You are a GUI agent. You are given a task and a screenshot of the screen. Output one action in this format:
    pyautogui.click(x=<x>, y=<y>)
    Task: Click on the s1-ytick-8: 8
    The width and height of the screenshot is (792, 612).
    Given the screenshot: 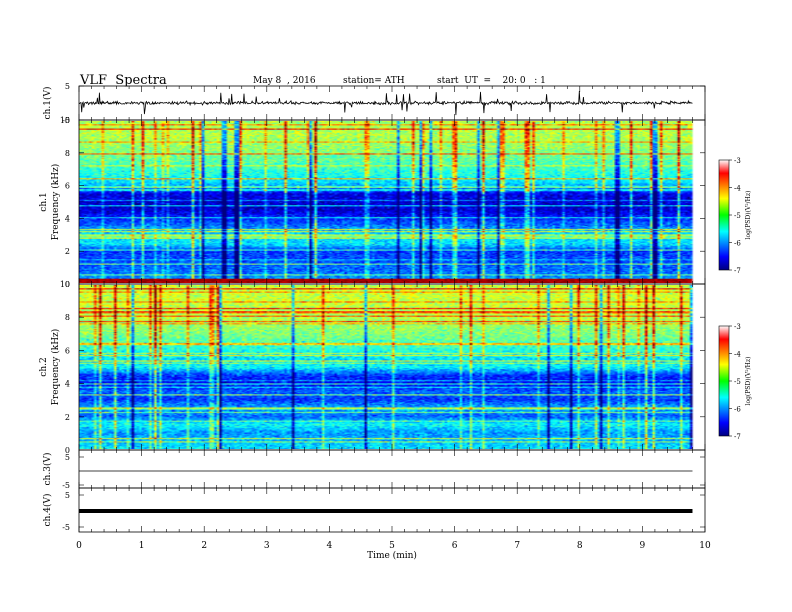 What is the action you would take?
    pyautogui.click(x=67, y=153)
    